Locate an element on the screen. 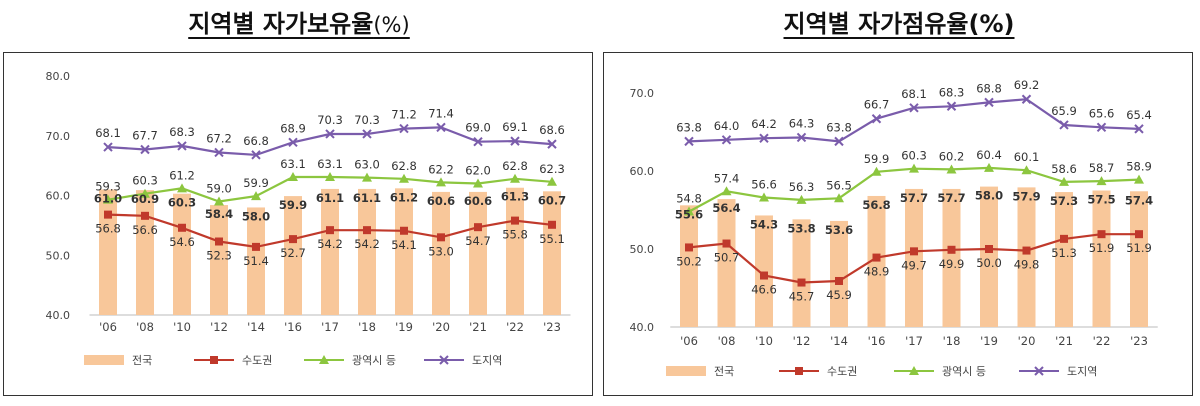 The image size is (1200, 406). data-label-capital: 54.7 is located at coordinates (478, 241).